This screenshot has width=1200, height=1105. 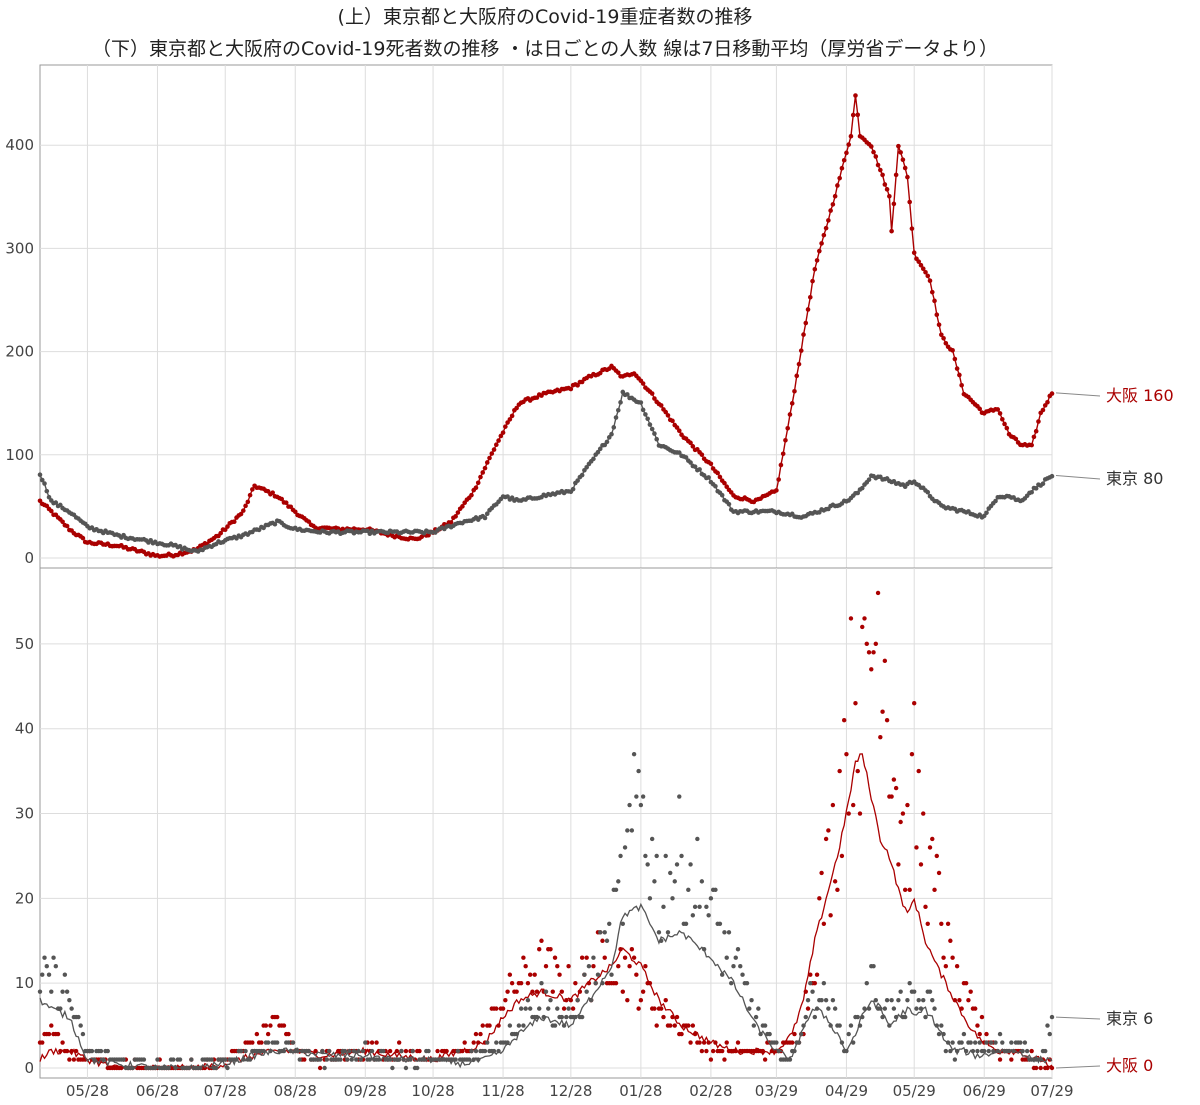 I want to click on x-tick-label: 05/28, so click(x=87, y=1091).